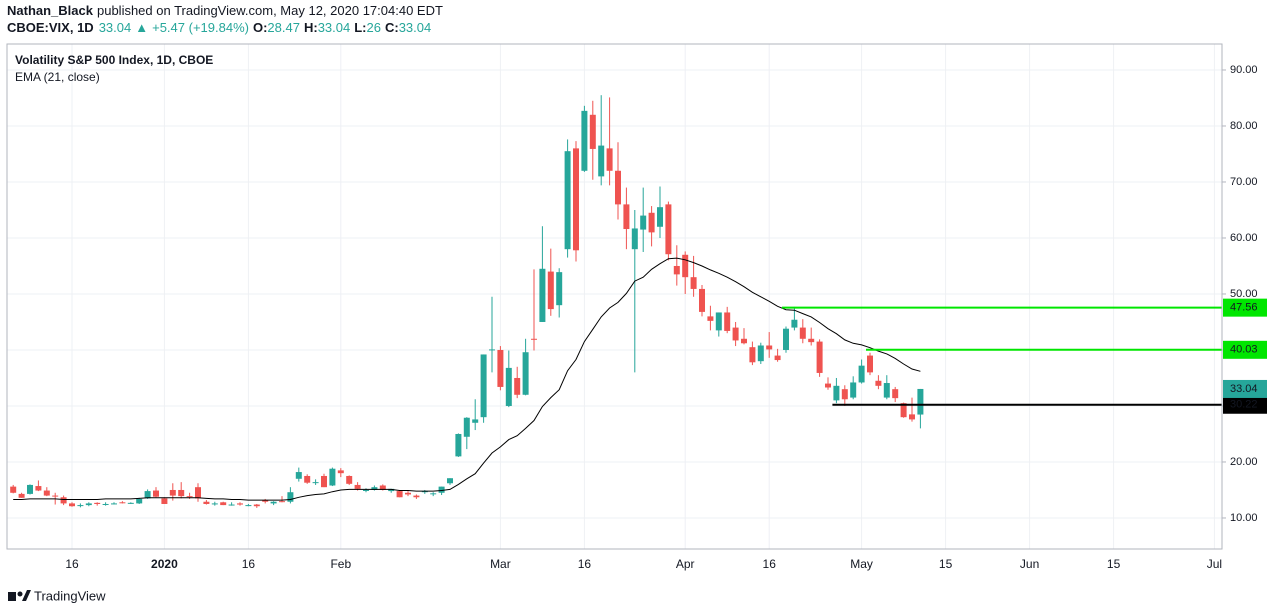 Image resolution: width=1274 pixels, height=615 pixels. Describe the element at coordinates (1244, 294) in the screenshot. I see `y-tick-label: 50.00` at that location.